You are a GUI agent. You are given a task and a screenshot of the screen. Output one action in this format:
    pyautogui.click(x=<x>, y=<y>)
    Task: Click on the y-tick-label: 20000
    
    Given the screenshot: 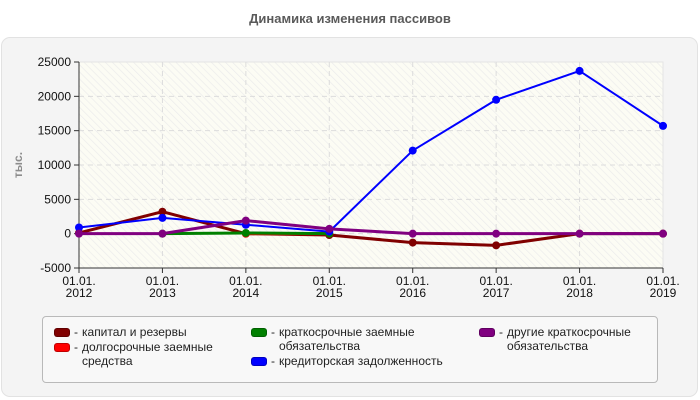 What is the action you would take?
    pyautogui.click(x=55, y=96)
    